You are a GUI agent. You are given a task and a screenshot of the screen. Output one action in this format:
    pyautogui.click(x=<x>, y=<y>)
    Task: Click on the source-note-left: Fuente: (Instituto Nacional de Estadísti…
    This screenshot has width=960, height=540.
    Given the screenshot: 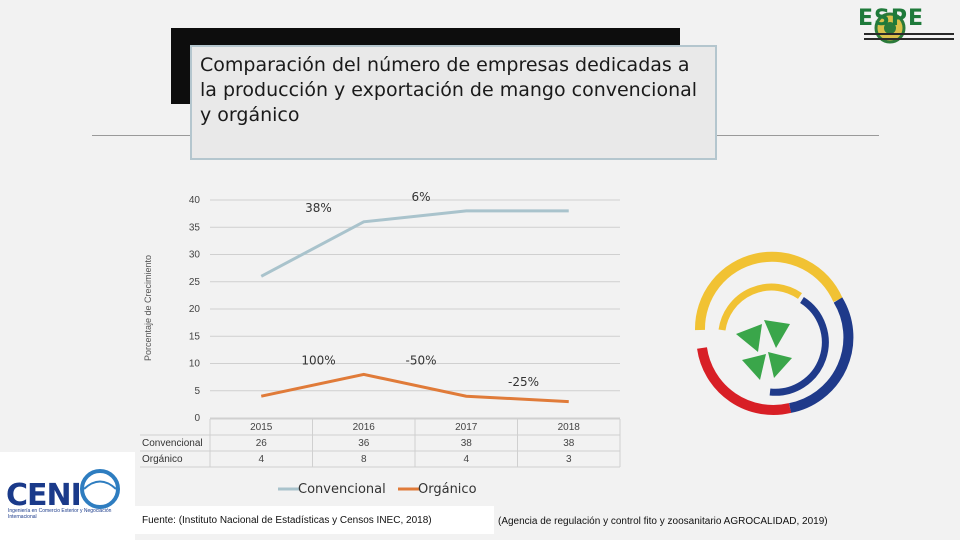 What is the action you would take?
    pyautogui.click(x=314, y=520)
    